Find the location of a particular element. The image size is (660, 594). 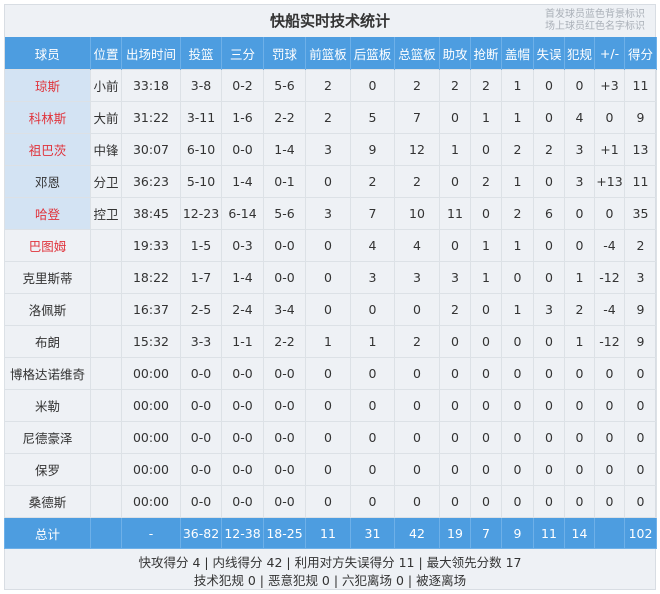

totals-cell: 7 is located at coordinates (486, 533).